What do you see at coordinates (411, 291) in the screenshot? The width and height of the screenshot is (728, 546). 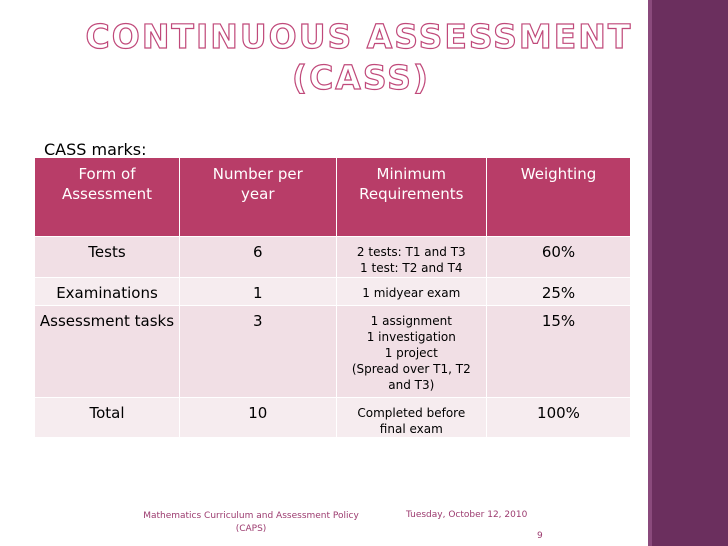 I see `cell-requirements: 1 midyear exam` at bounding box center [411, 291].